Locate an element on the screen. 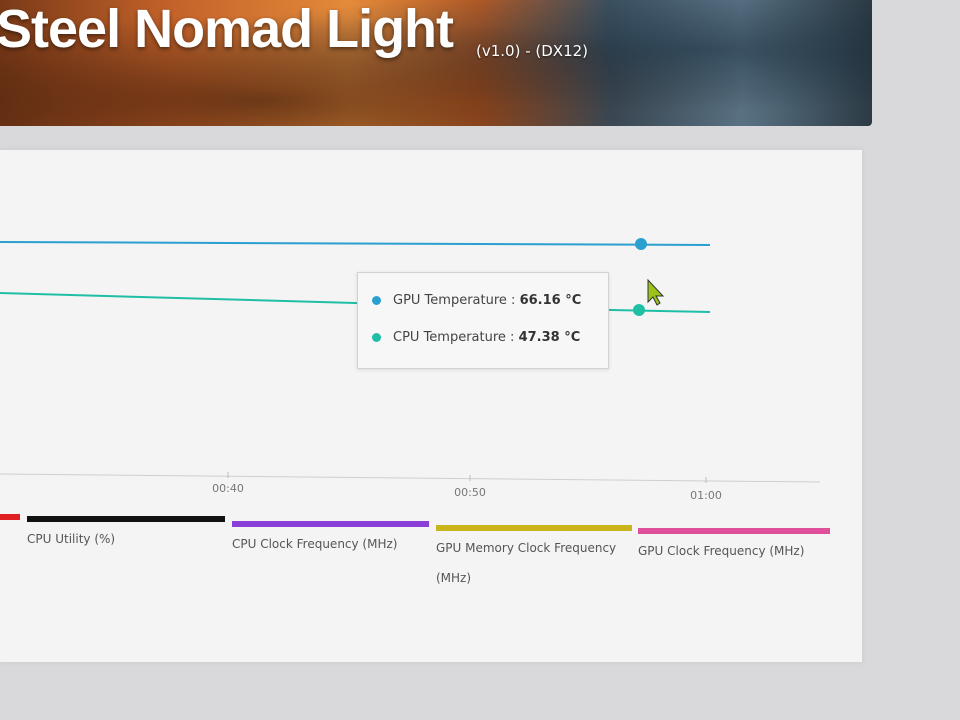  gpu-series-dot-icon is located at coordinates (376, 300).